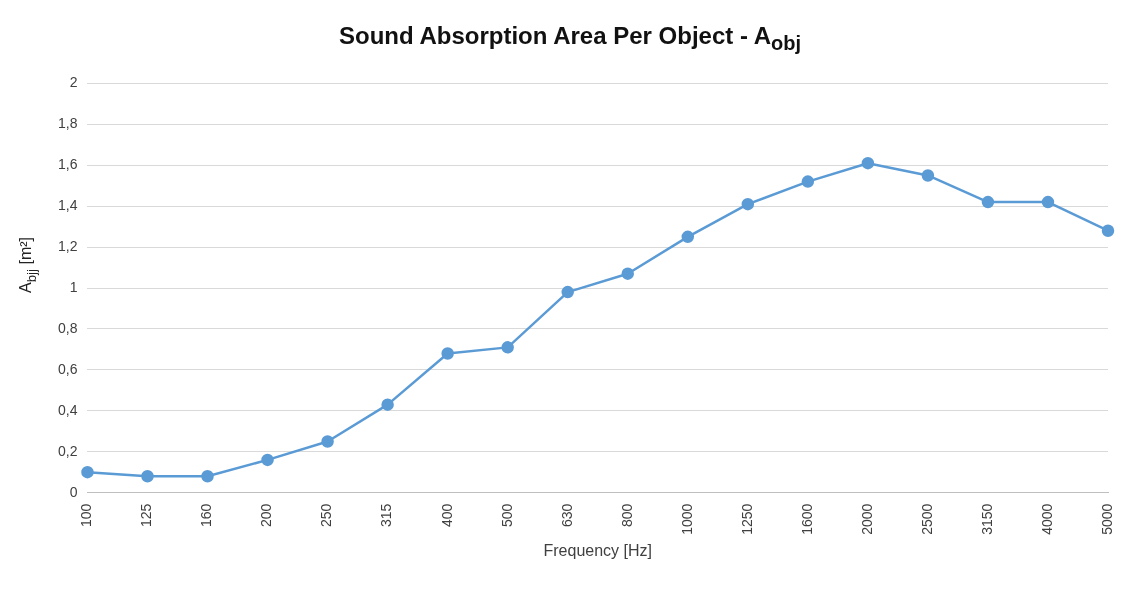  I want to click on y-tick-label: 2, so click(73, 82).